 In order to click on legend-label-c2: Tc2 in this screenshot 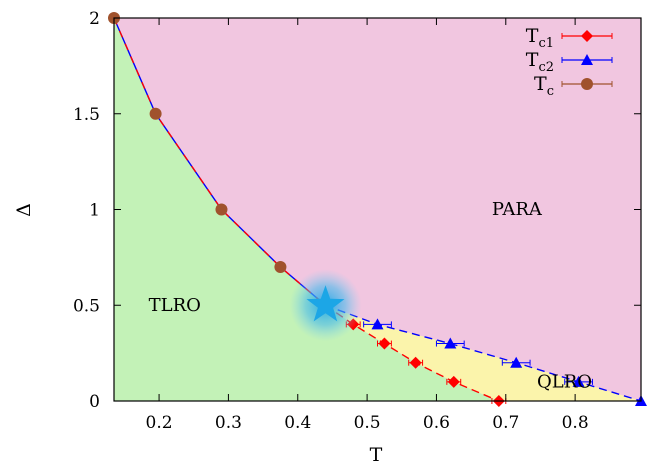, I will do `click(540, 62)`.